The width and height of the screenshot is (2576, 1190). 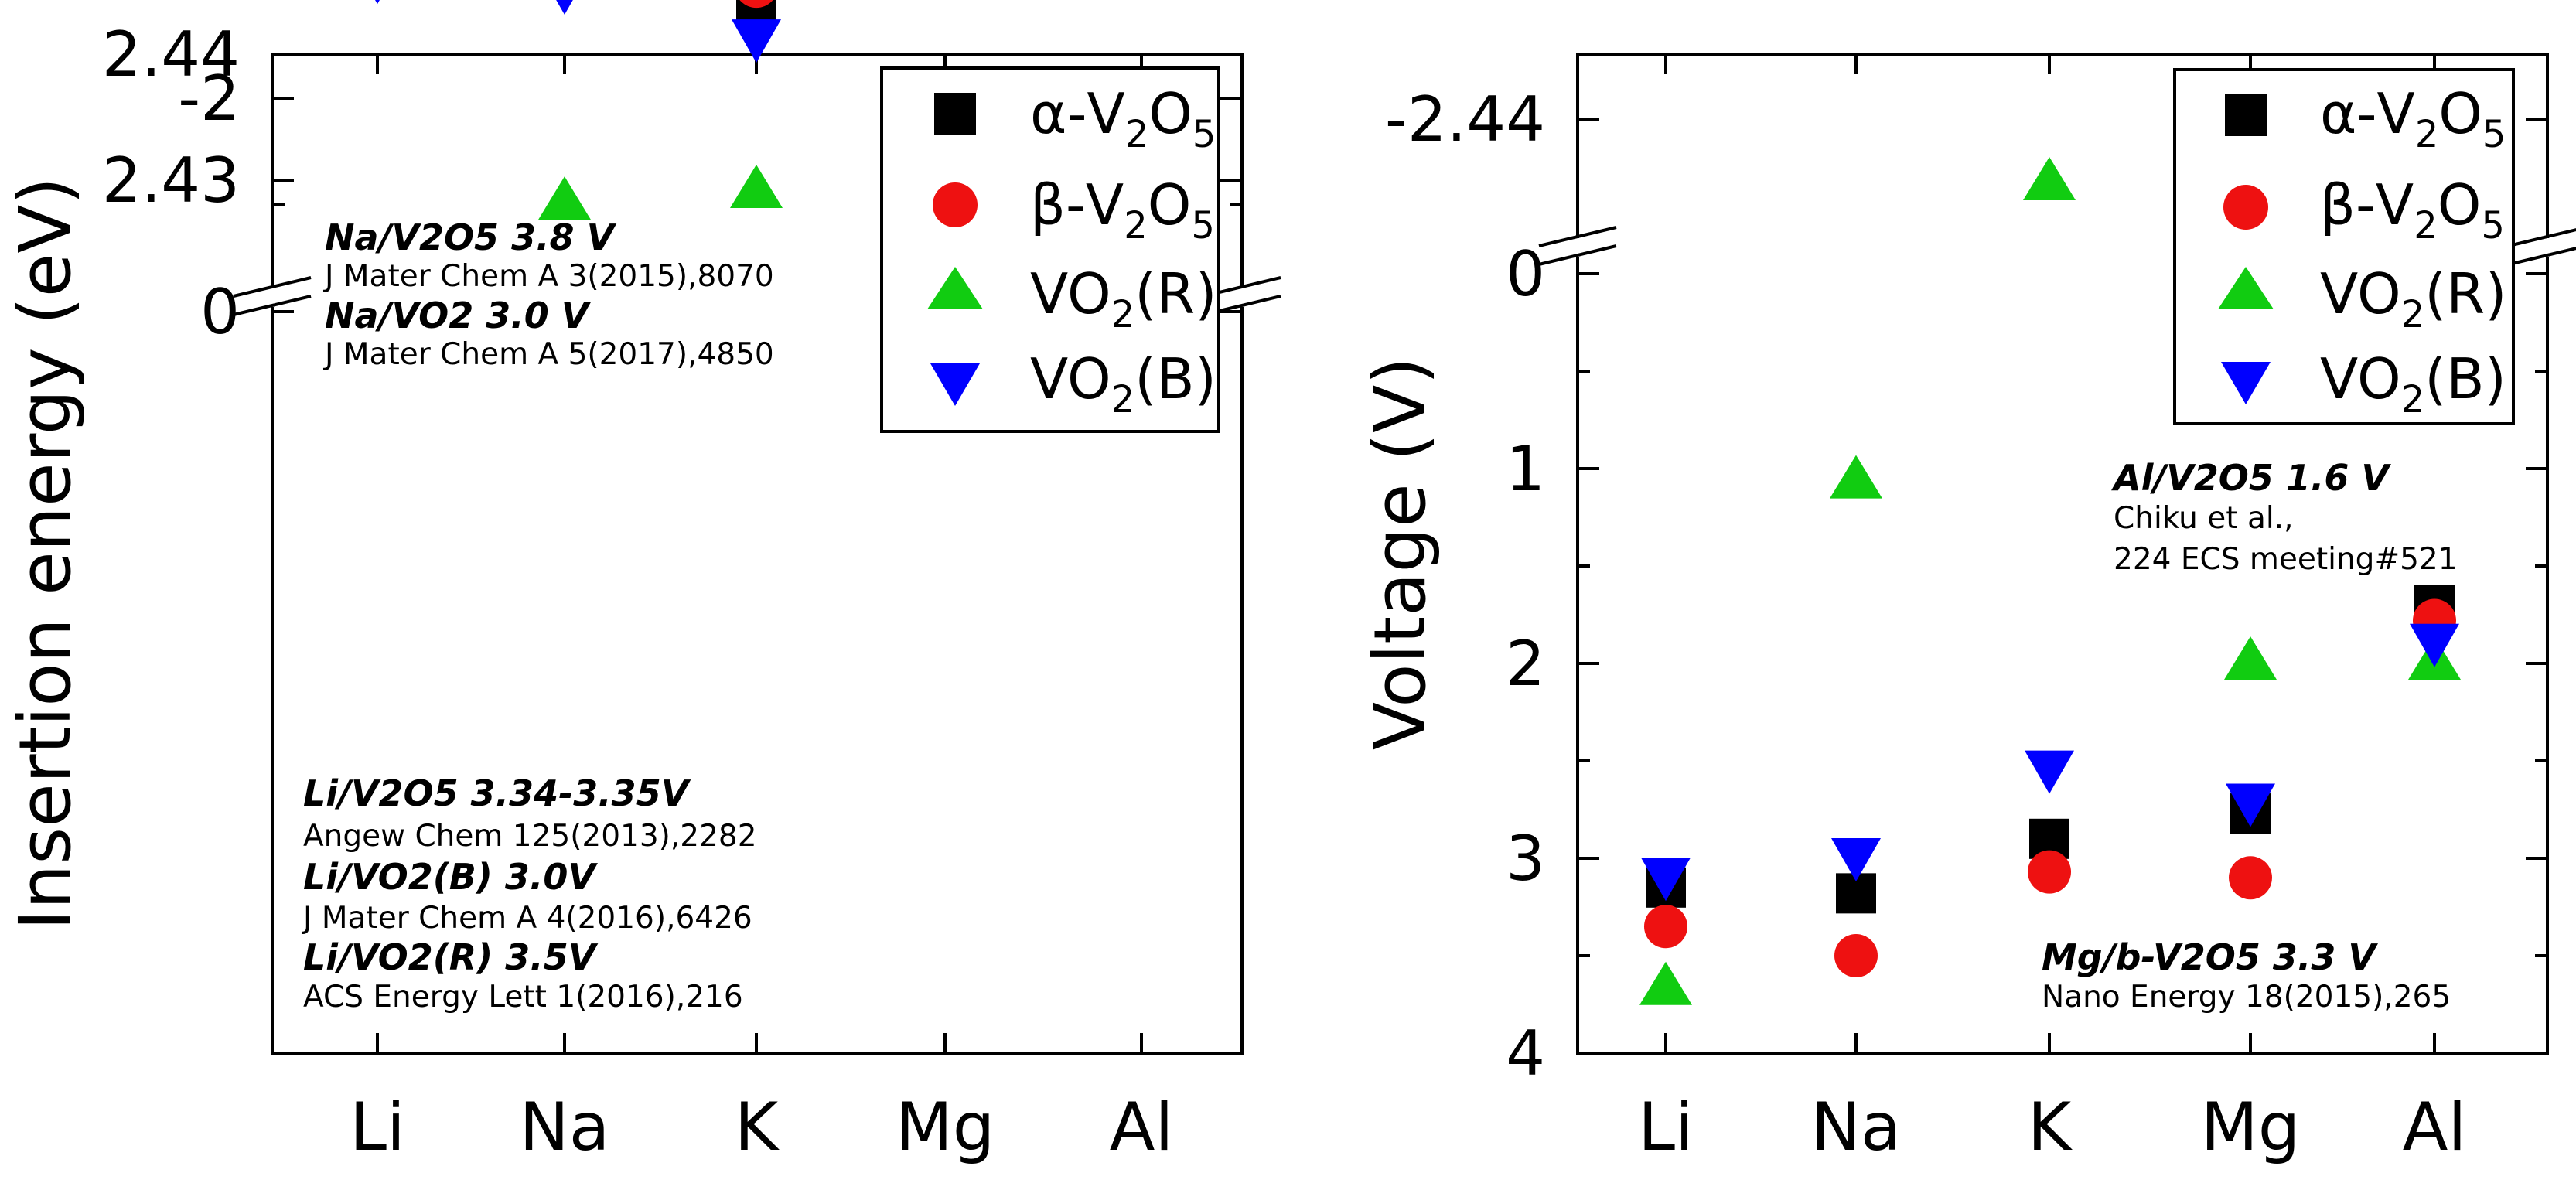 I want to click on y-tick-label: 3, so click(x=1525, y=859).